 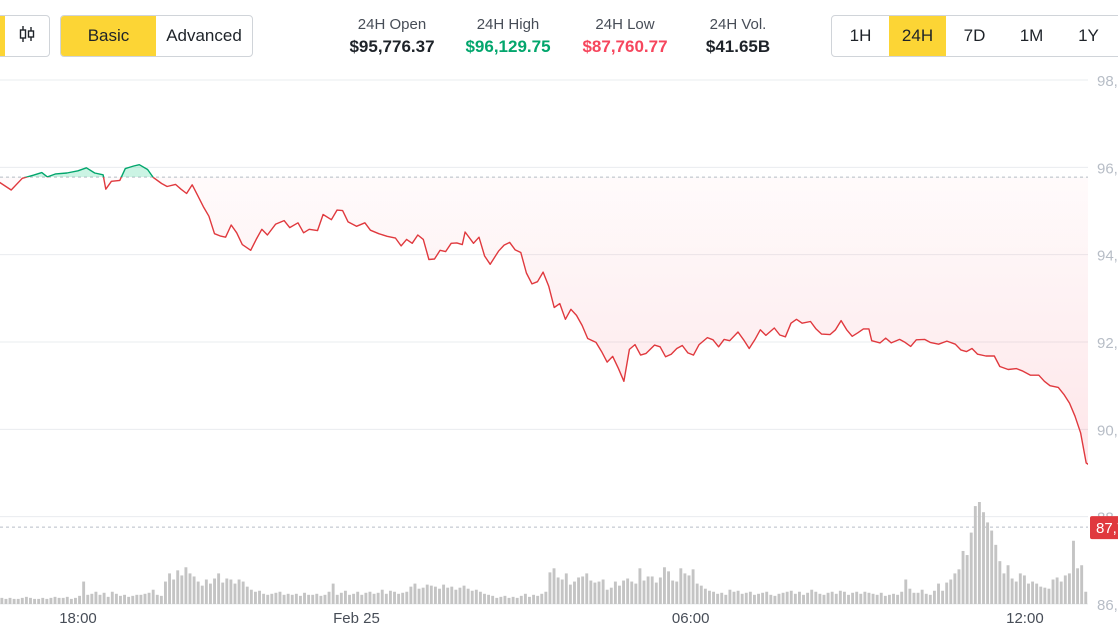 I want to click on y-axis-tick-label: 96,000, so click(x=1107, y=168).